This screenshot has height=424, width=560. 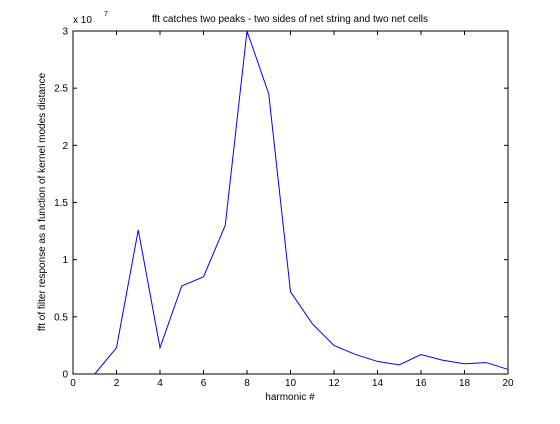 What do you see at coordinates (117, 383) in the screenshot?
I see `x-tick-label: 2` at bounding box center [117, 383].